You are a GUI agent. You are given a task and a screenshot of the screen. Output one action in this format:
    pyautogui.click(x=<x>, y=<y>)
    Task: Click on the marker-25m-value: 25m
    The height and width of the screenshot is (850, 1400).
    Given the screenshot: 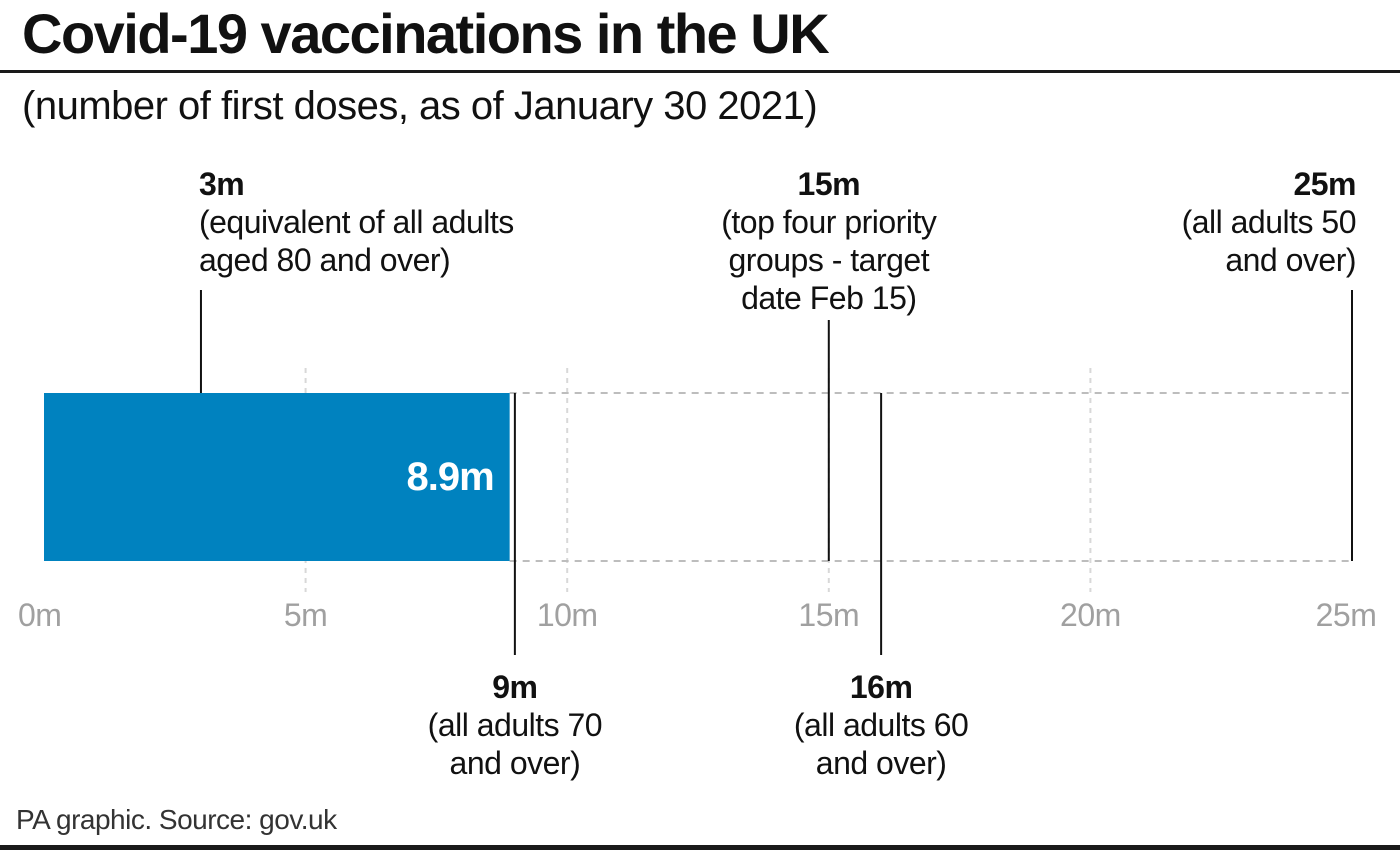 What is the action you would take?
    pyautogui.click(x=1324, y=184)
    